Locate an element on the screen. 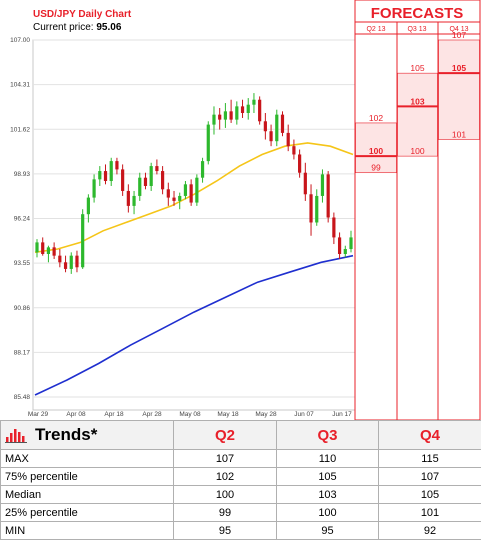 This screenshot has width=481, height=540. current-price-value: 95.06 is located at coordinates (108, 27).